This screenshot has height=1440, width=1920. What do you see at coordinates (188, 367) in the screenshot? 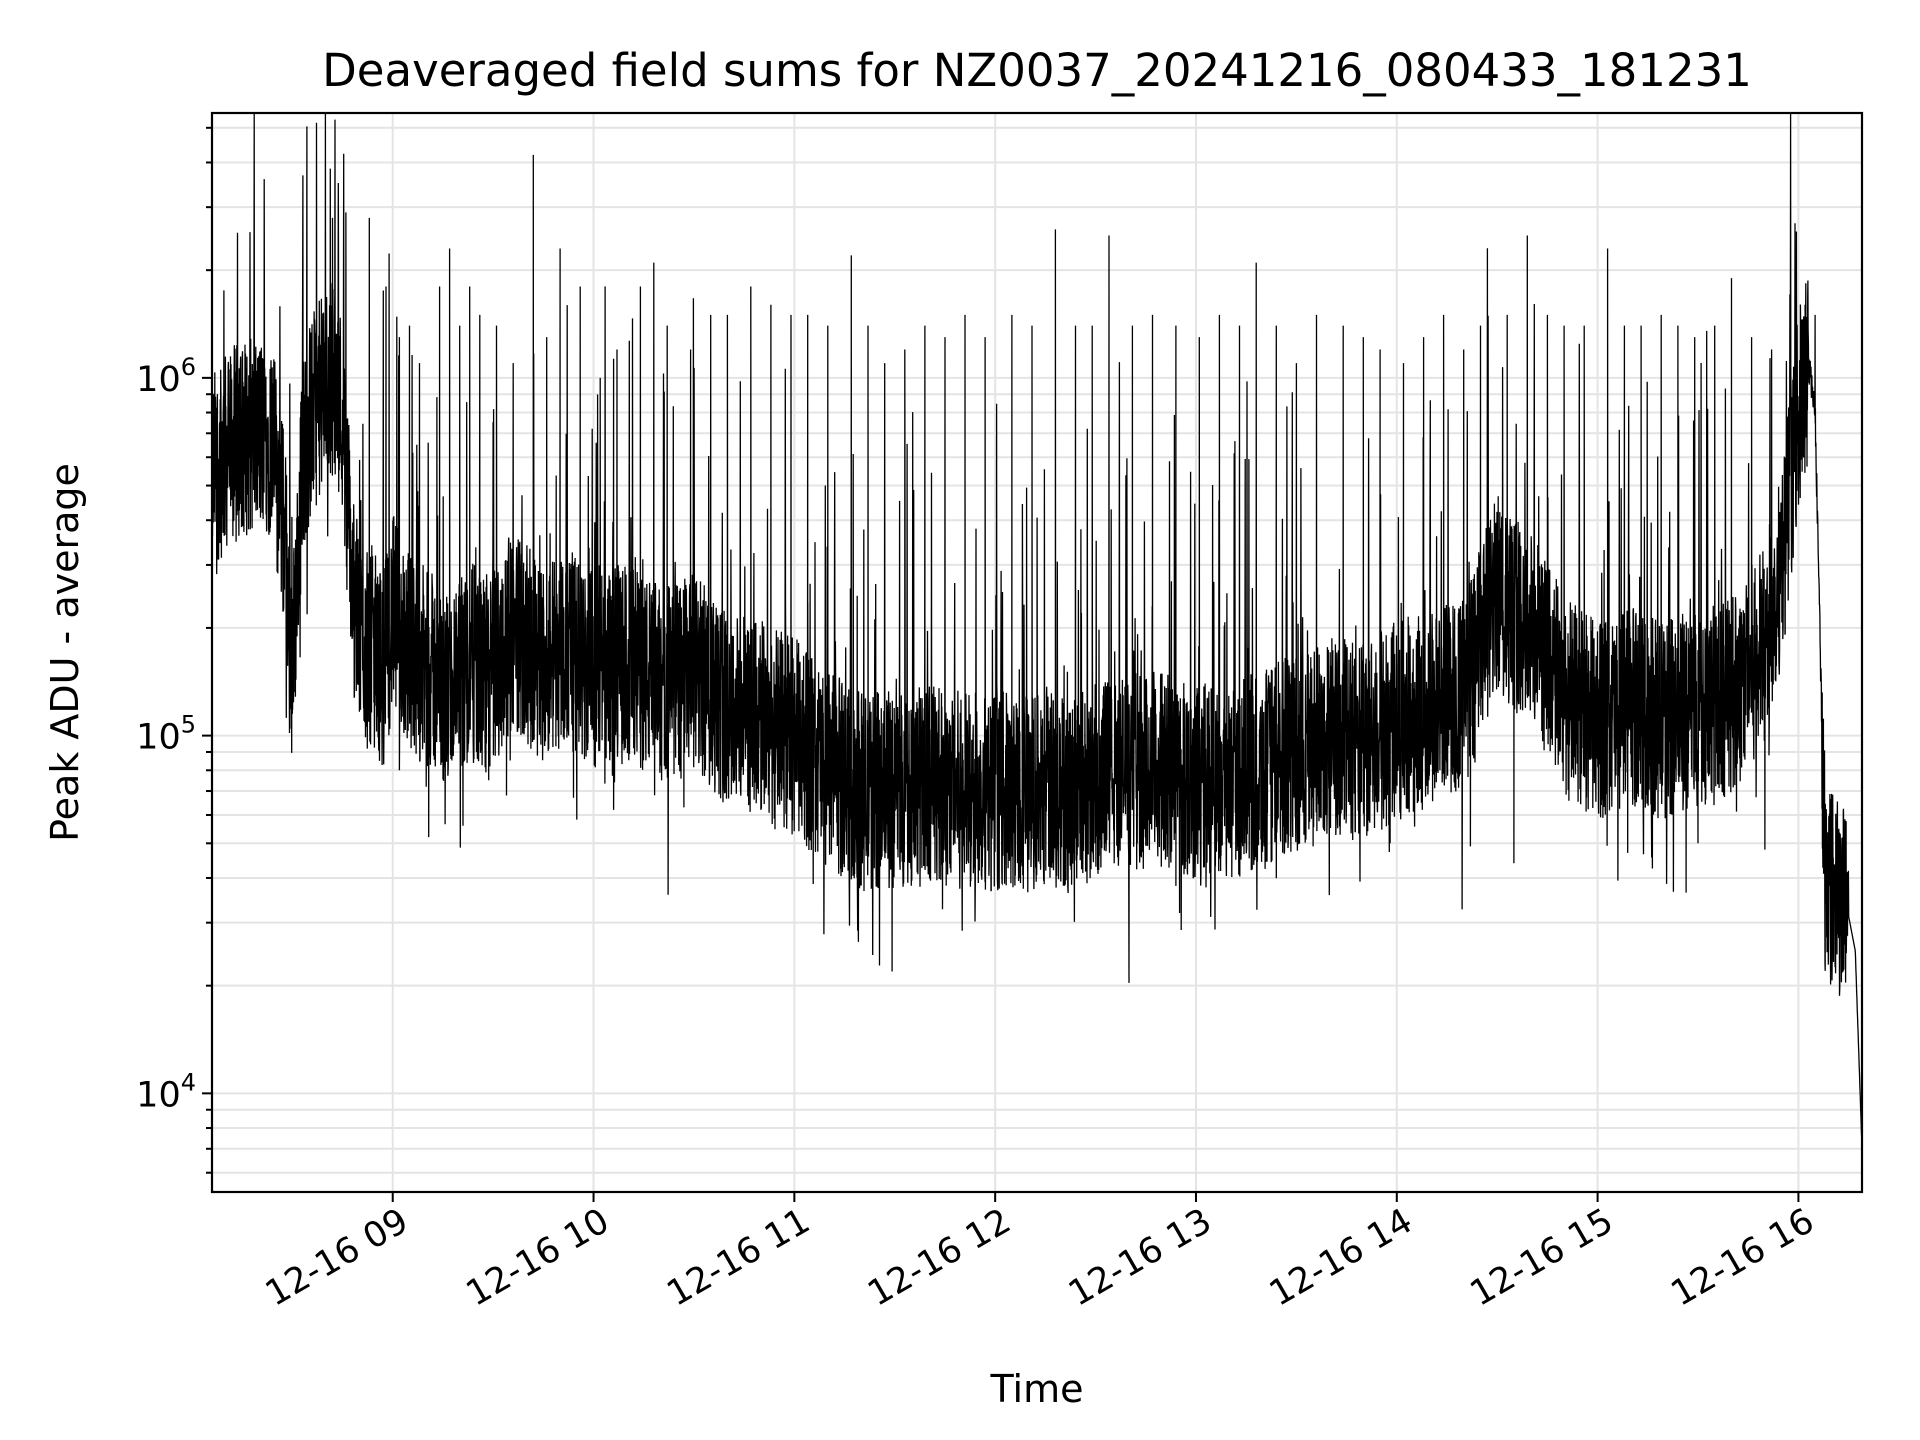
I see `y-tick-exponent: 6` at bounding box center [188, 367].